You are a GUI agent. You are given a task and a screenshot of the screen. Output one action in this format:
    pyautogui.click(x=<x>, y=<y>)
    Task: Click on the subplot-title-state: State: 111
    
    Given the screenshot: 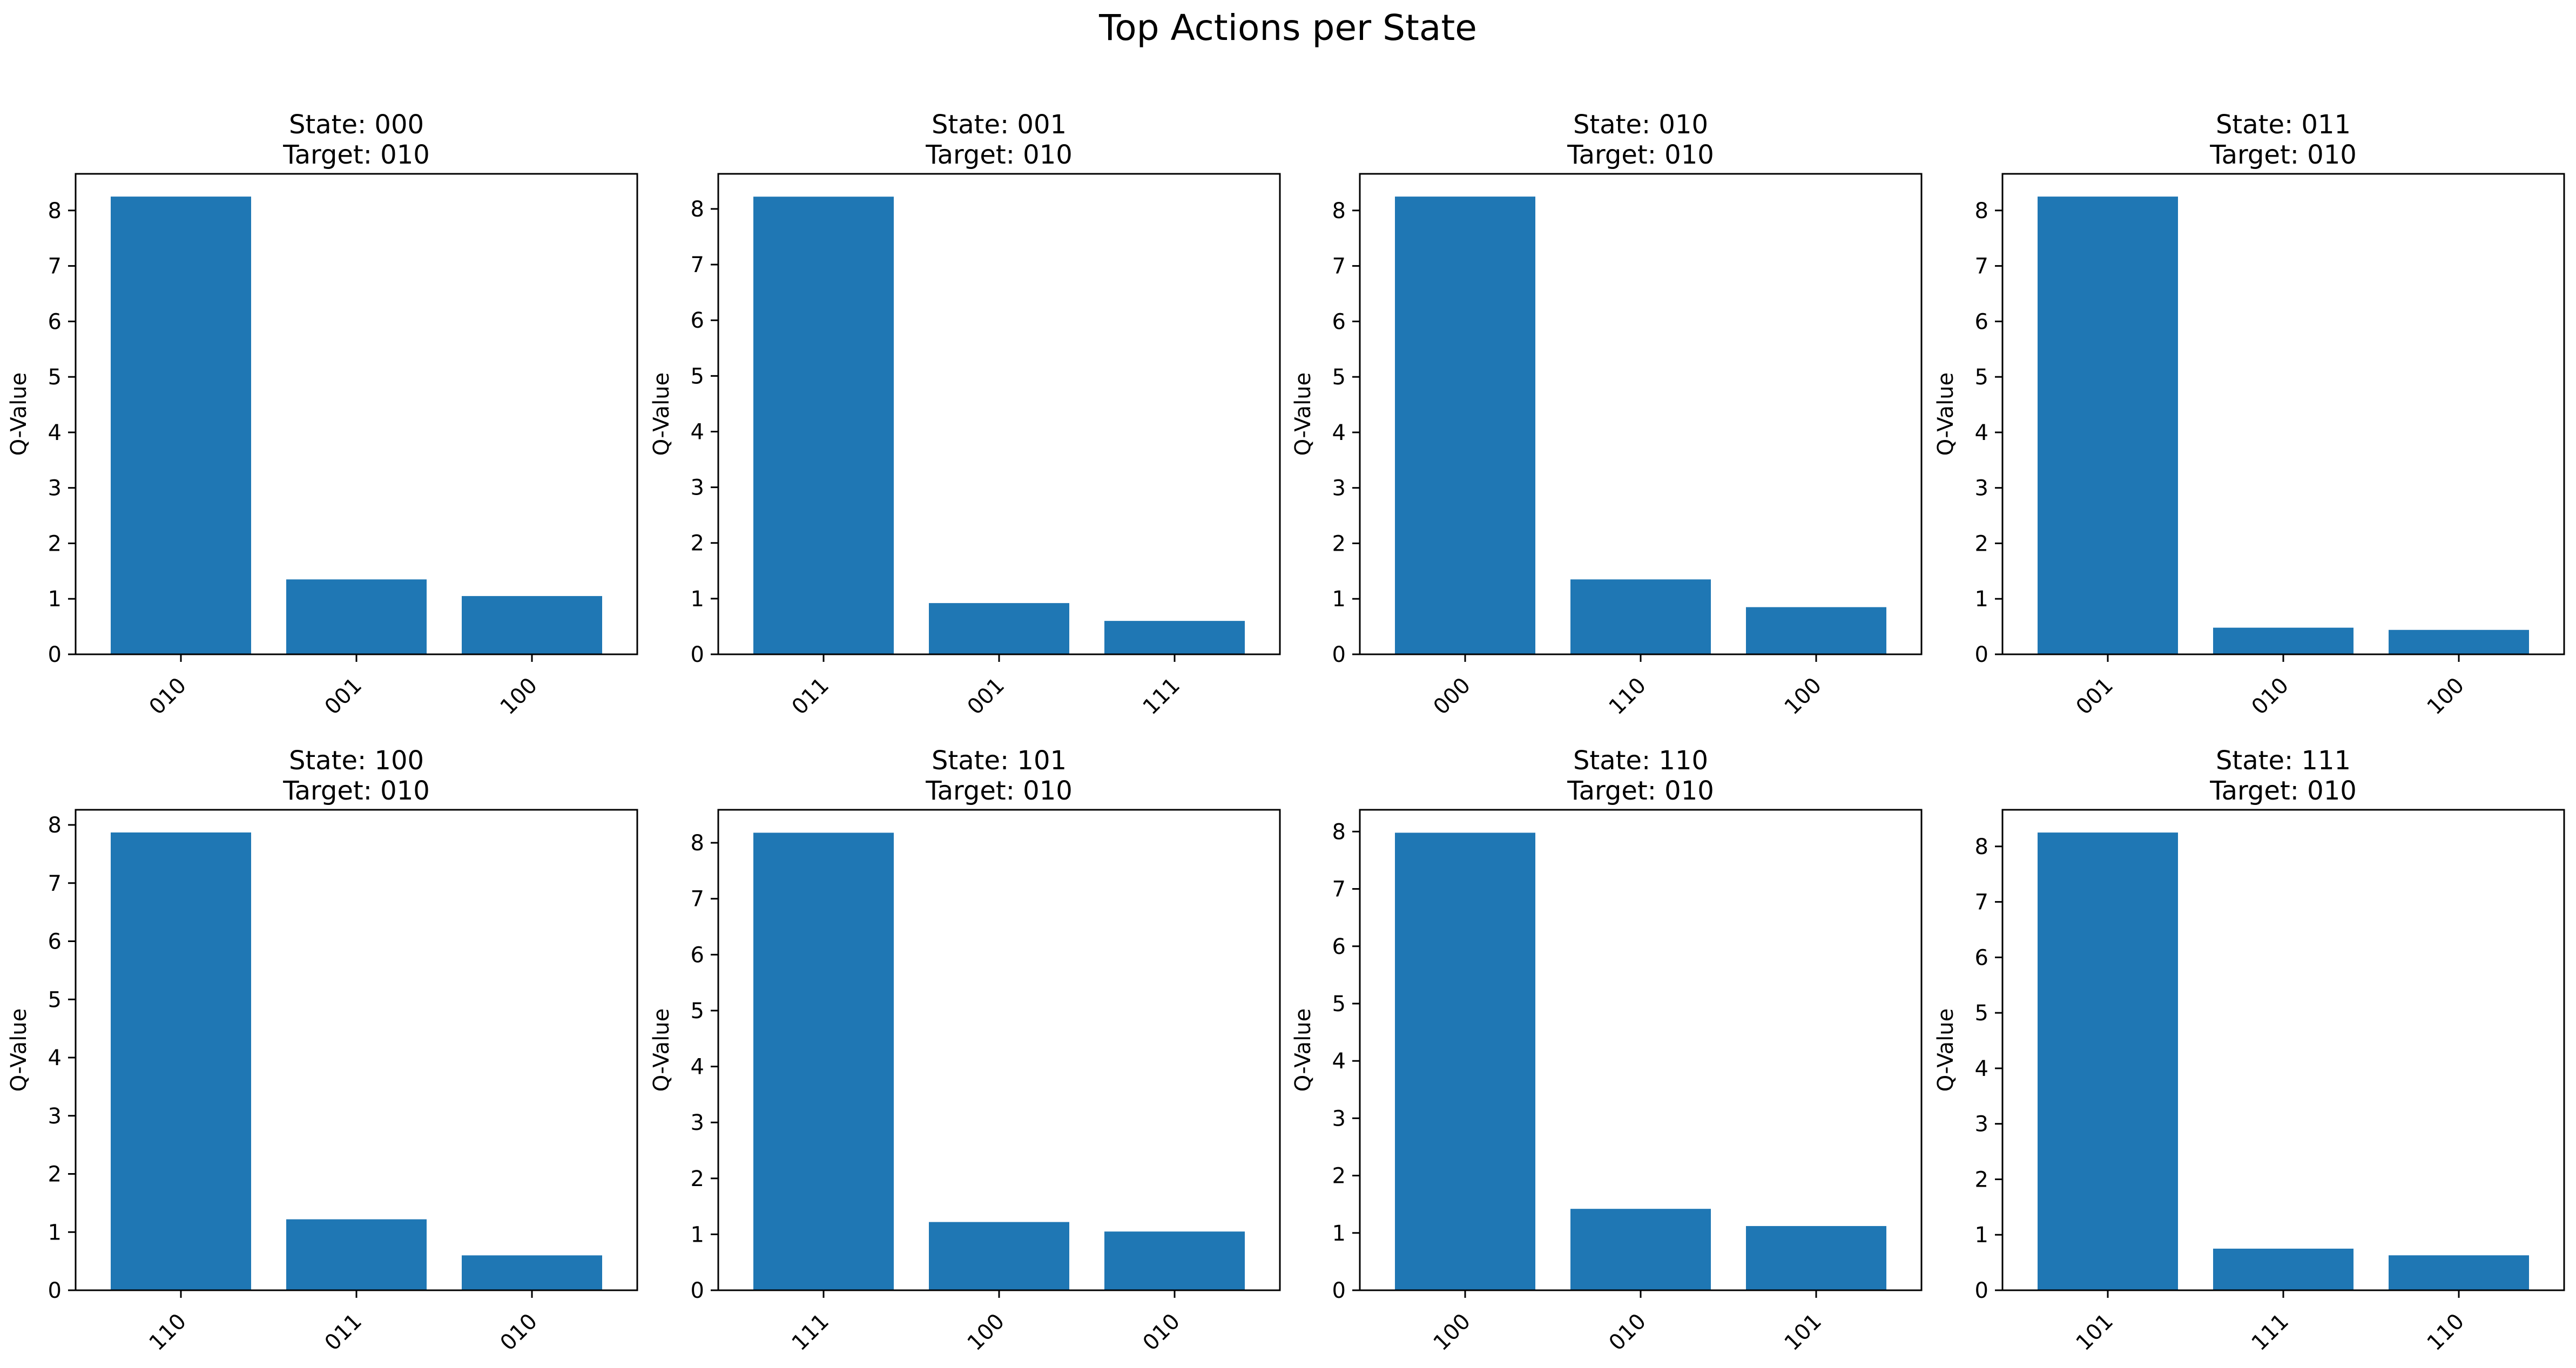 What is the action you would take?
    pyautogui.click(x=2283, y=761)
    